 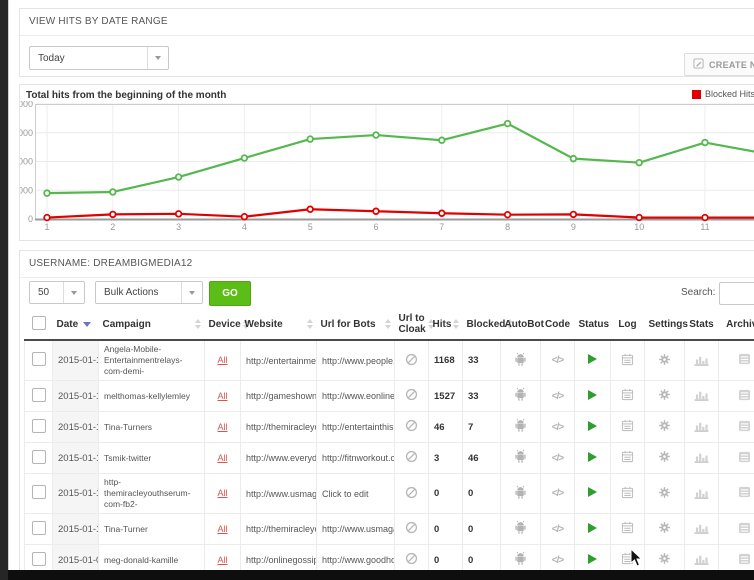 I want to click on go-button: GO, so click(x=230, y=293).